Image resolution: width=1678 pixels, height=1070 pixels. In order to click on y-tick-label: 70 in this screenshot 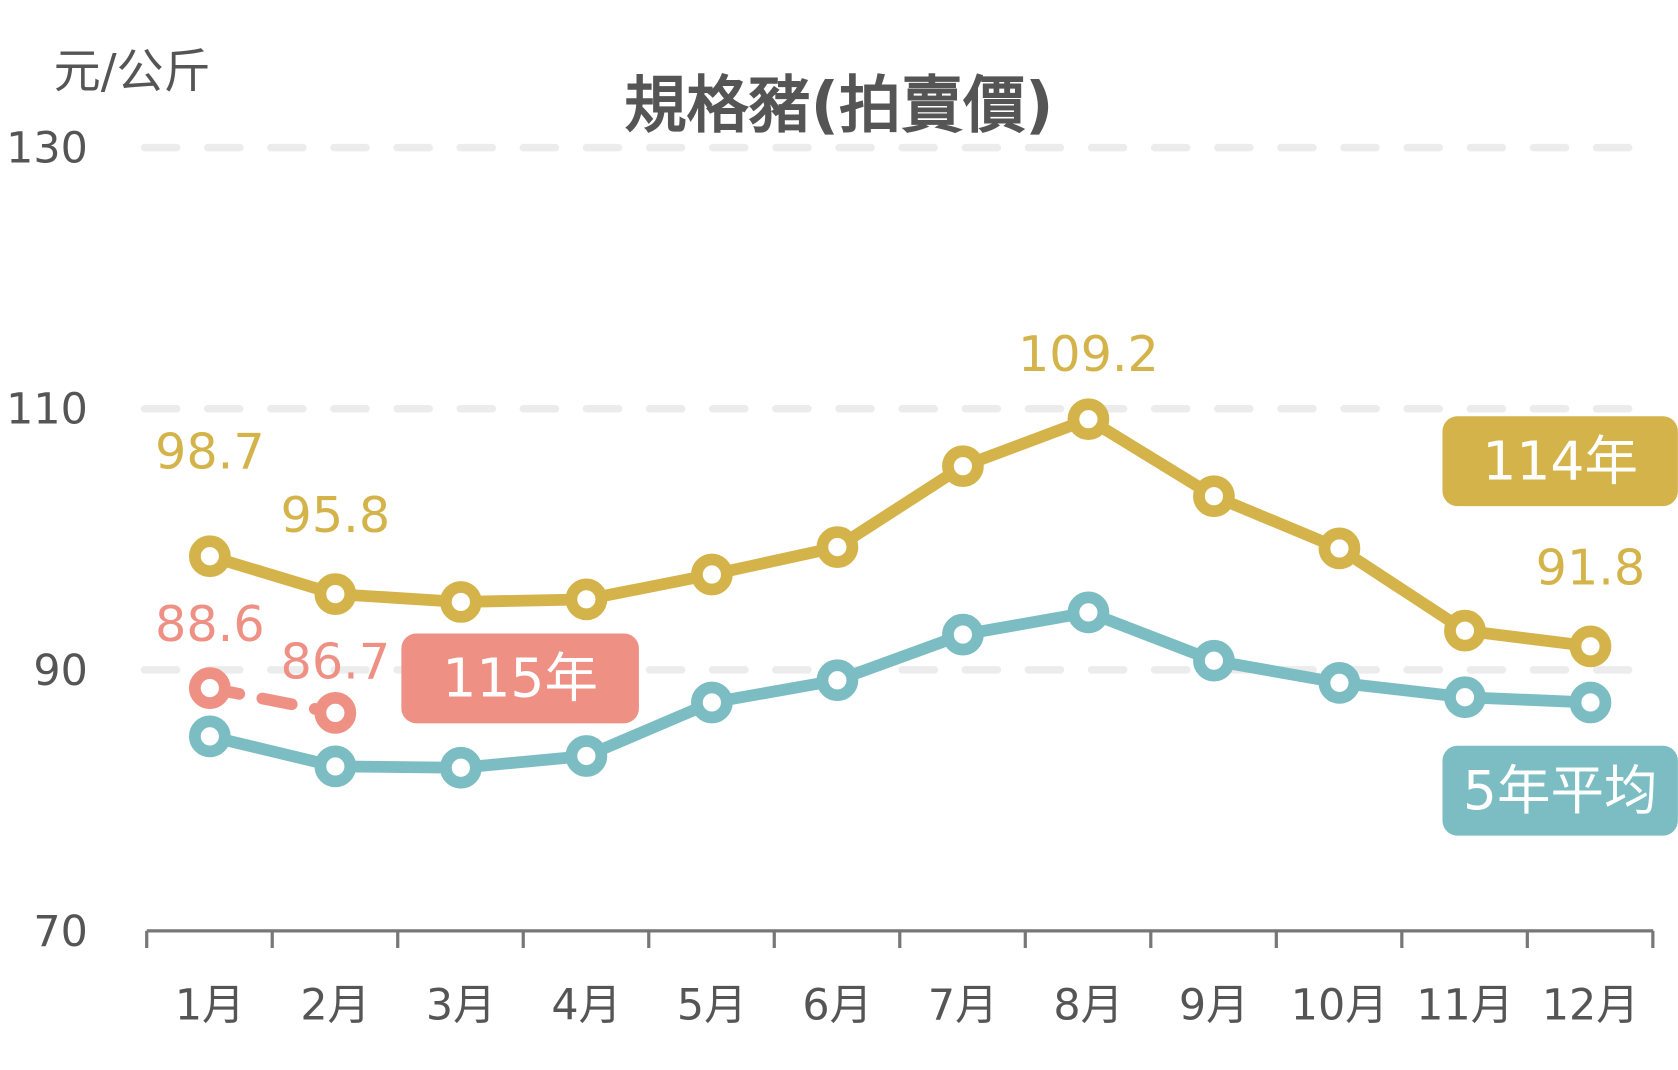, I will do `click(60, 932)`.